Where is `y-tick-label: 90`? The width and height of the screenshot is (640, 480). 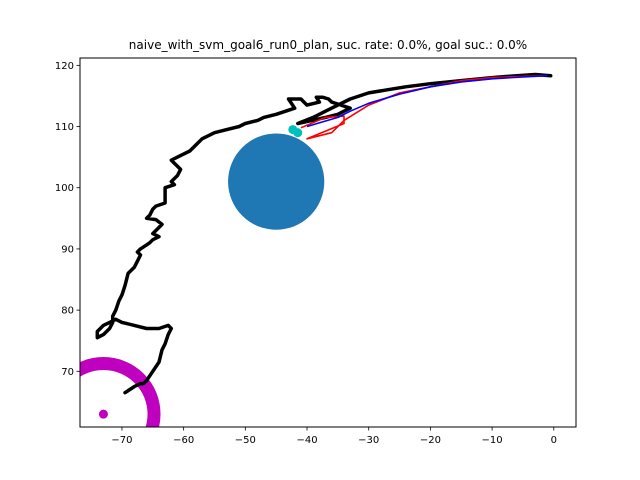
y-tick-label: 90 is located at coordinates (67, 249).